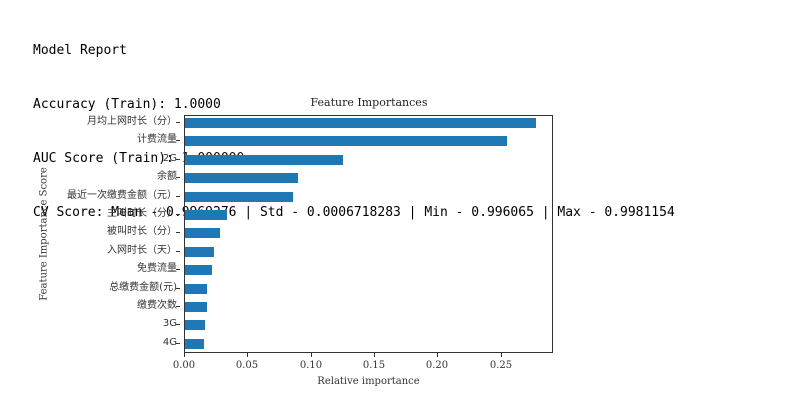 Image resolution: width=797 pixels, height=402 pixels. Describe the element at coordinates (142, 250) in the screenshot. I see `y-tick-label: 入网时长（天）` at that location.